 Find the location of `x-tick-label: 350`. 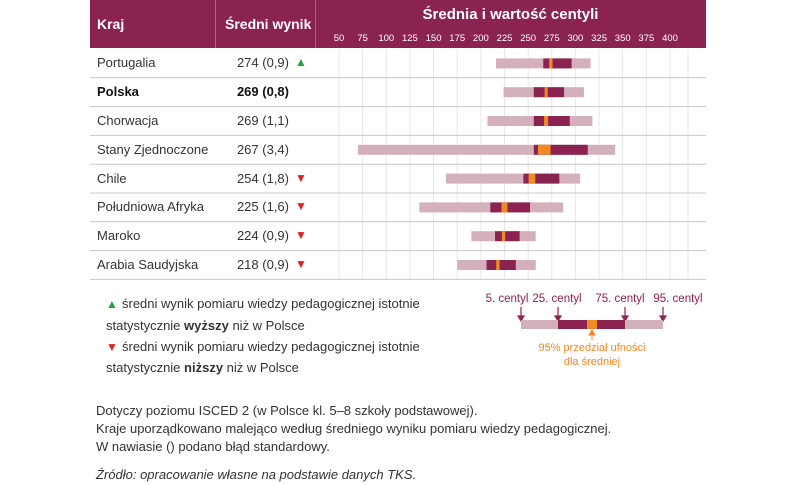

x-tick-label: 350 is located at coordinates (623, 38).